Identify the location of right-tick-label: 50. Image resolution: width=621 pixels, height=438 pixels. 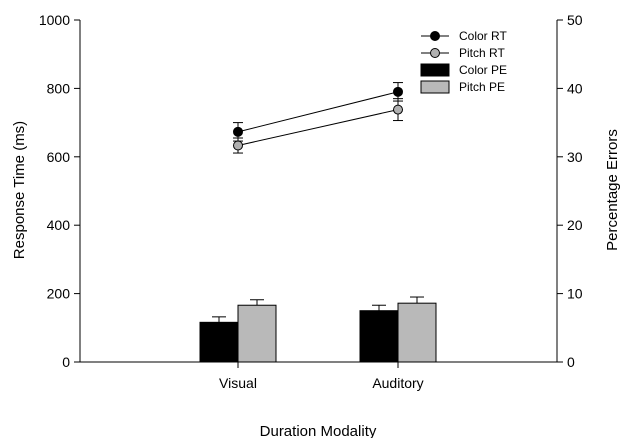
(575, 20).